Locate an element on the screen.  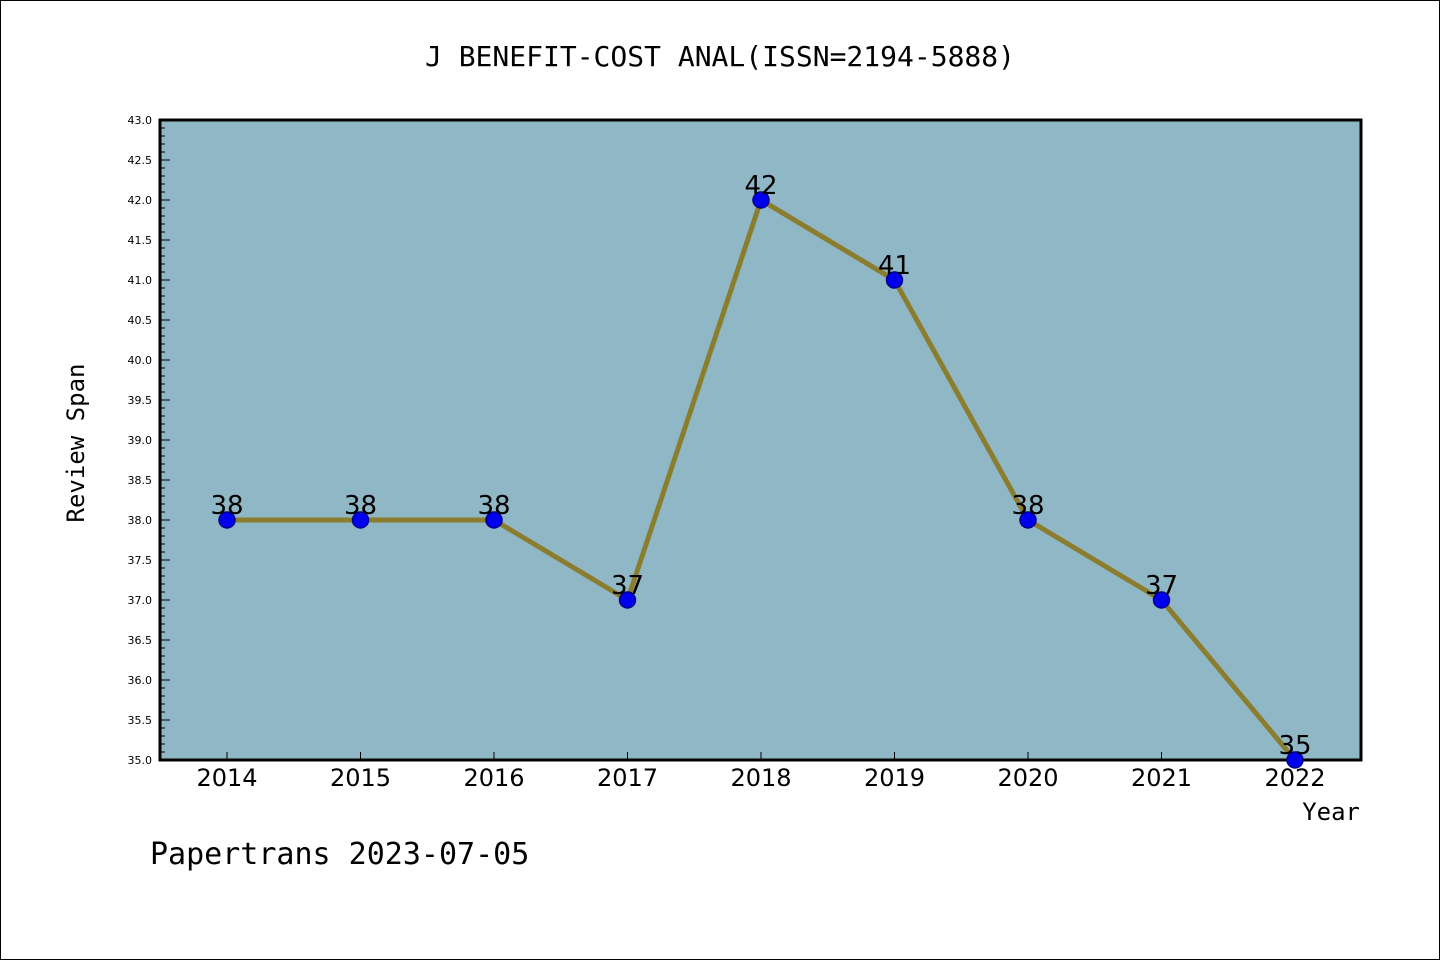
x-tick-label: 2021 is located at coordinates (1161, 778).